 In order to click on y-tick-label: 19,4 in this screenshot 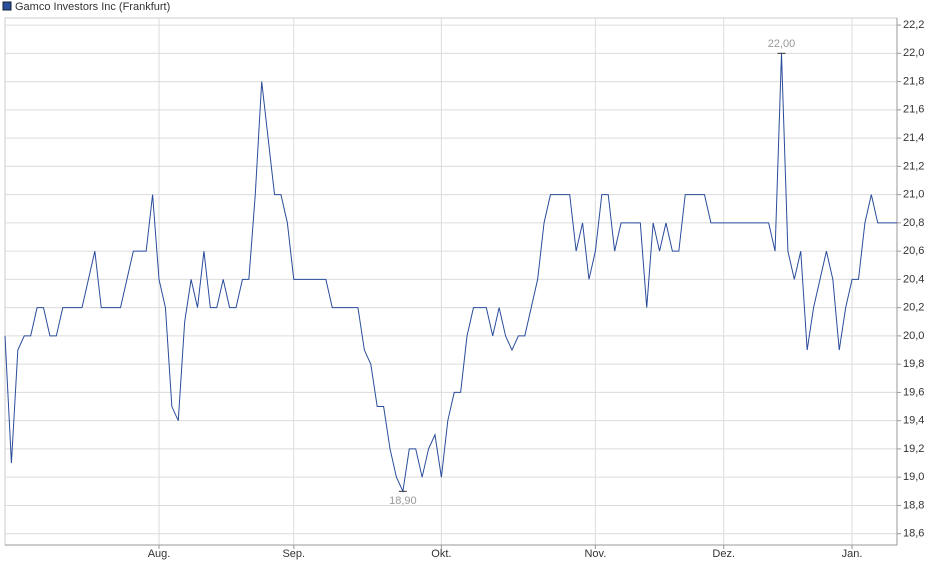, I will do `click(913, 421)`.